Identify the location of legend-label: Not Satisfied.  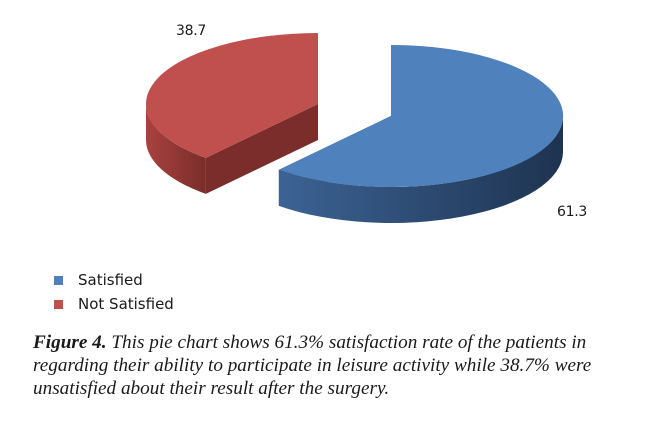
(126, 304).